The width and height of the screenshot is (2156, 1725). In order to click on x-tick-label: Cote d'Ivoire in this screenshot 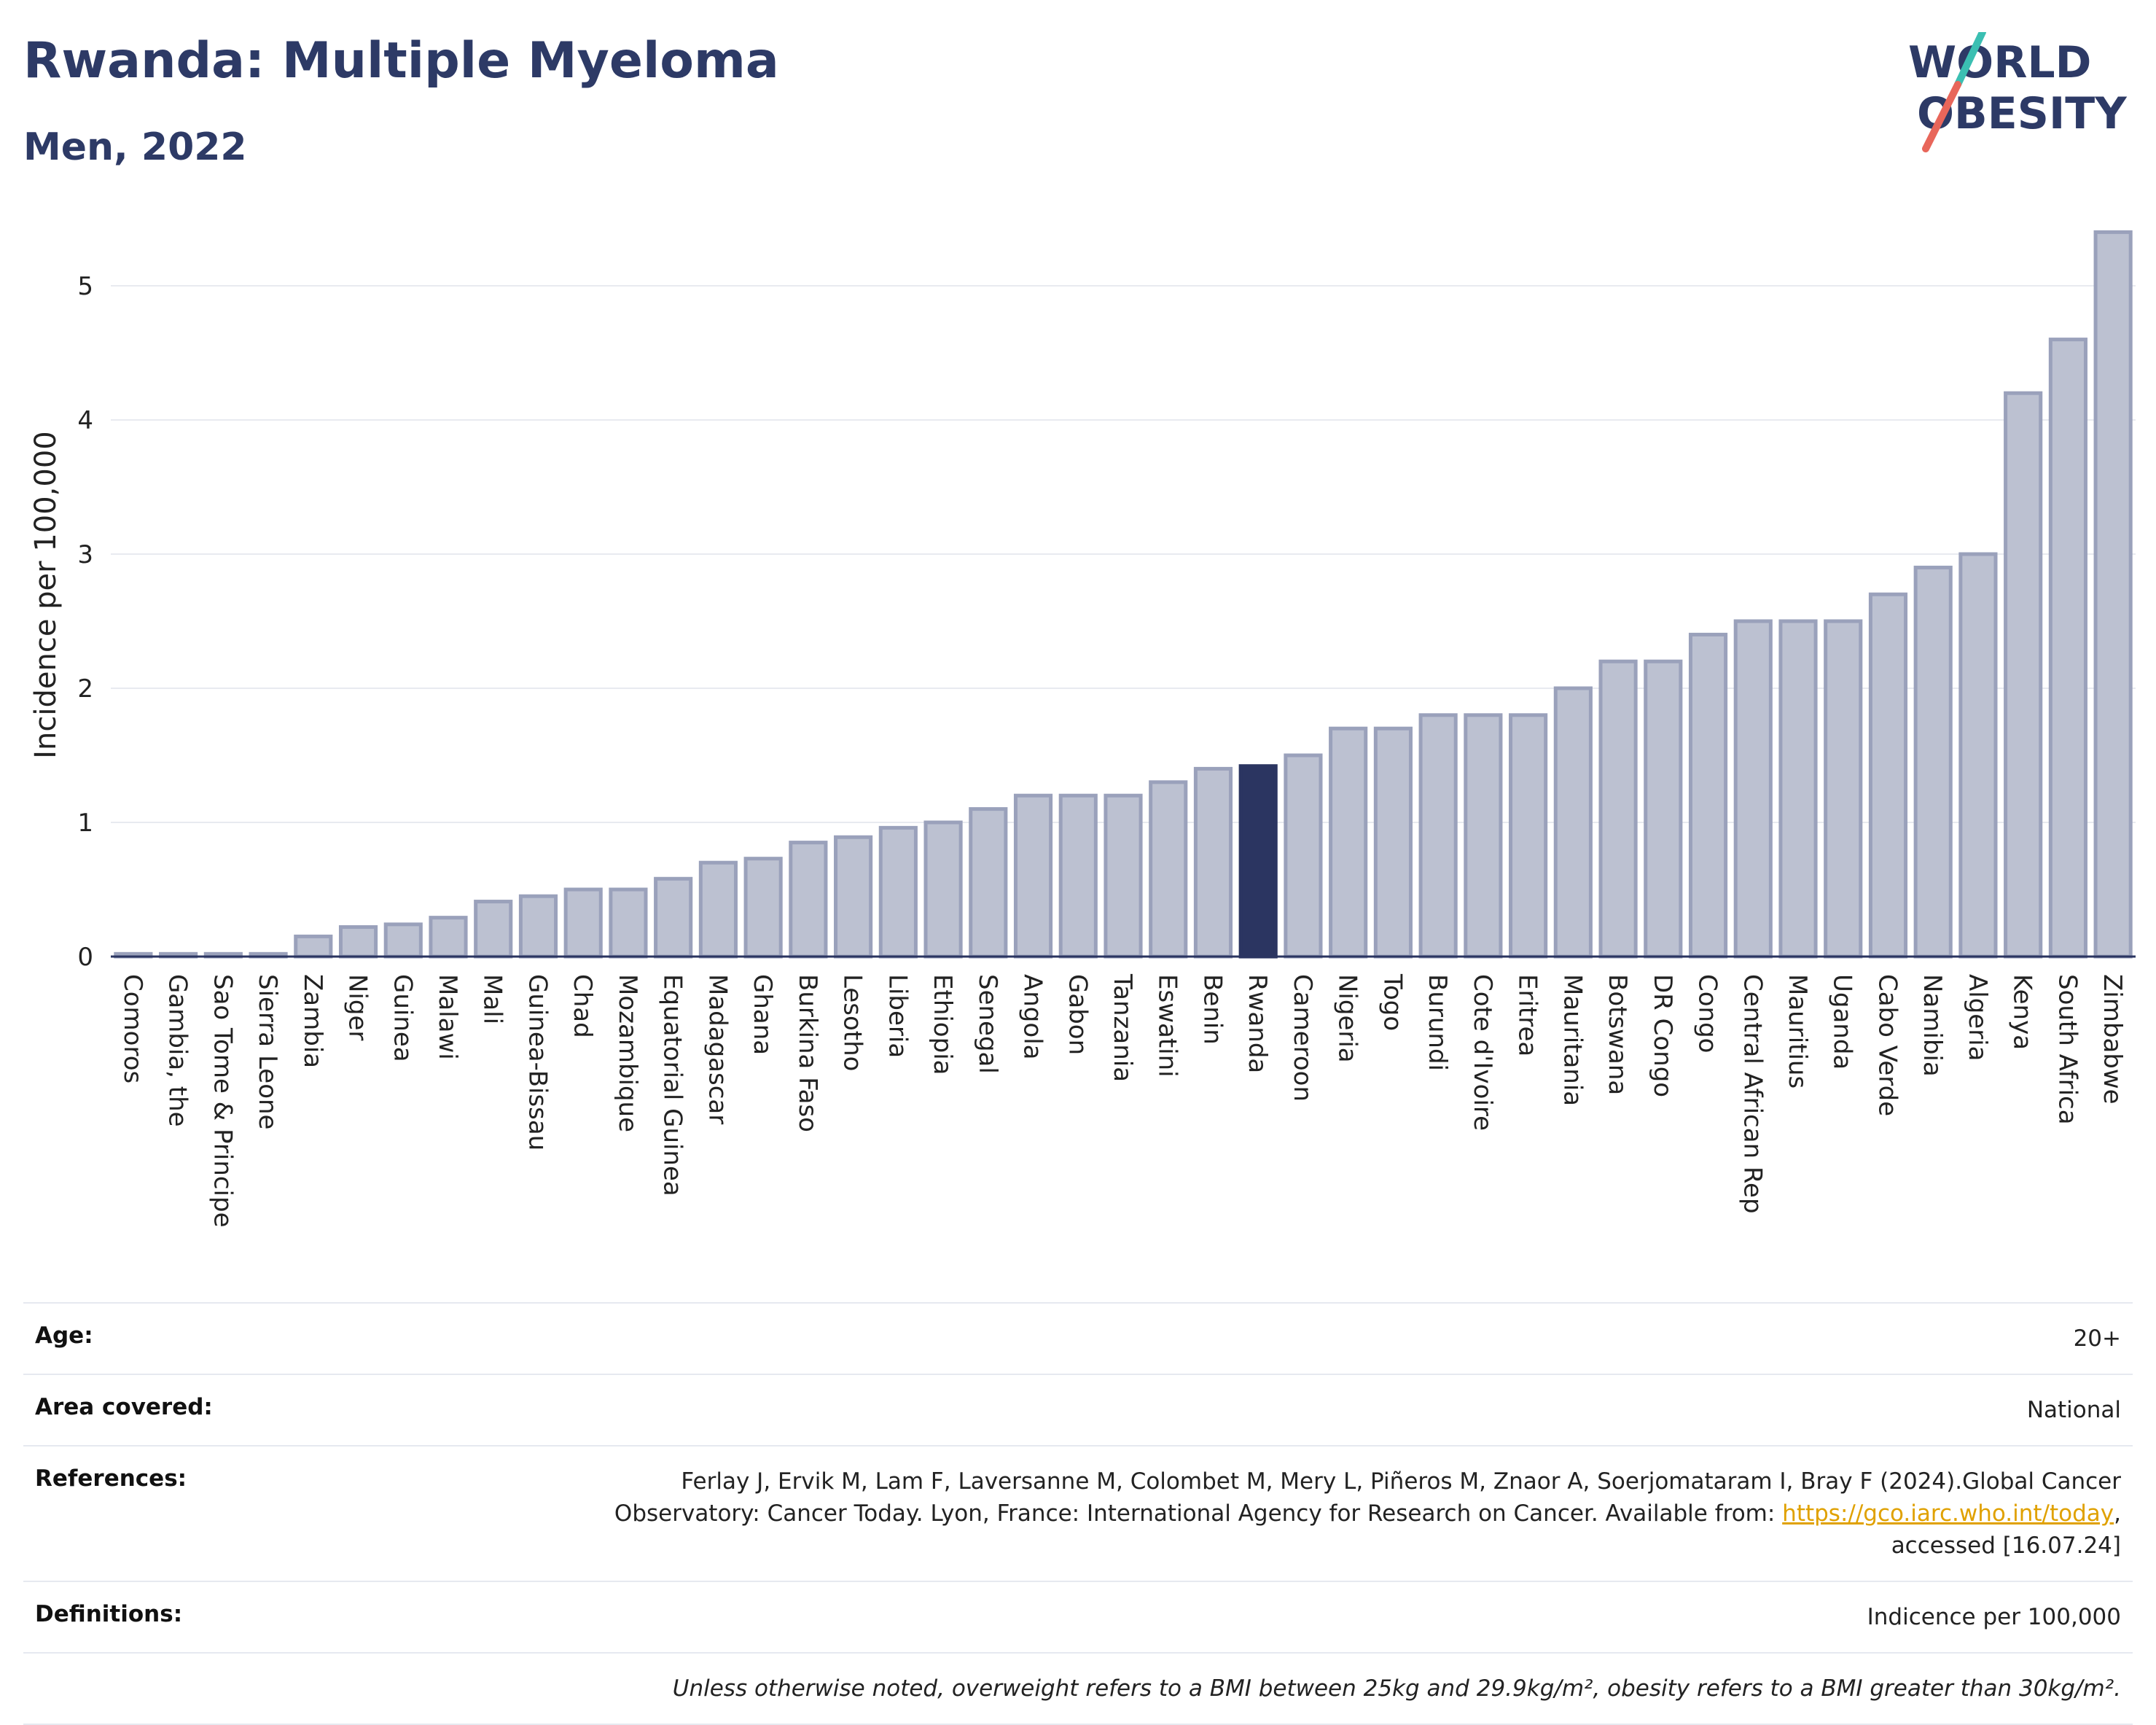, I will do `click(1482, 1052)`.